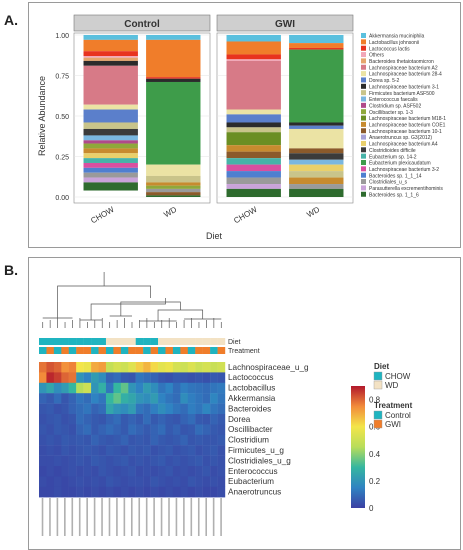 Image resolution: width=463 pixels, height=550 pixels. What do you see at coordinates (395, 106) in the screenshot?
I see `legend-label: Clostridium sp. ASF502` at bounding box center [395, 106].